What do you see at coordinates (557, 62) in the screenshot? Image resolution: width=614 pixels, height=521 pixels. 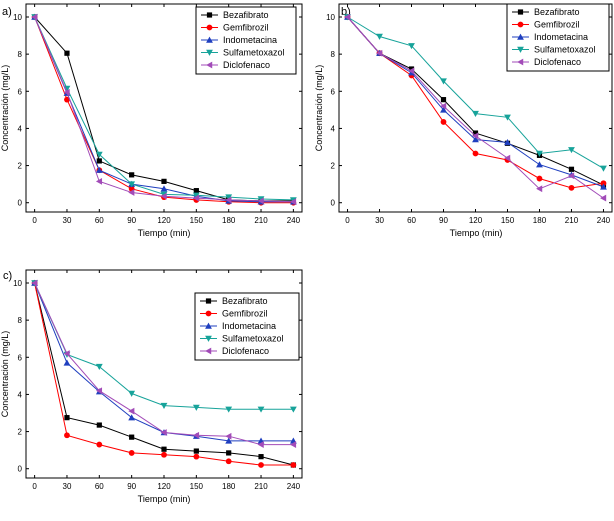 I see `legend-label: Diclofenaco` at bounding box center [557, 62].